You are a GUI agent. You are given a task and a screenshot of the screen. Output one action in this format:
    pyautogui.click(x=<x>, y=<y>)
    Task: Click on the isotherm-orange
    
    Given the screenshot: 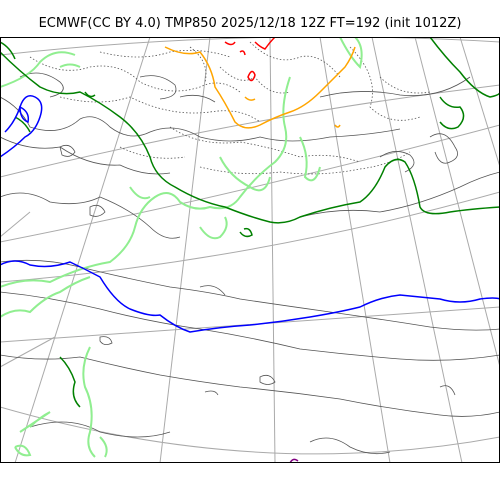 What is the action you would take?
    pyautogui.click(x=260, y=87)
    